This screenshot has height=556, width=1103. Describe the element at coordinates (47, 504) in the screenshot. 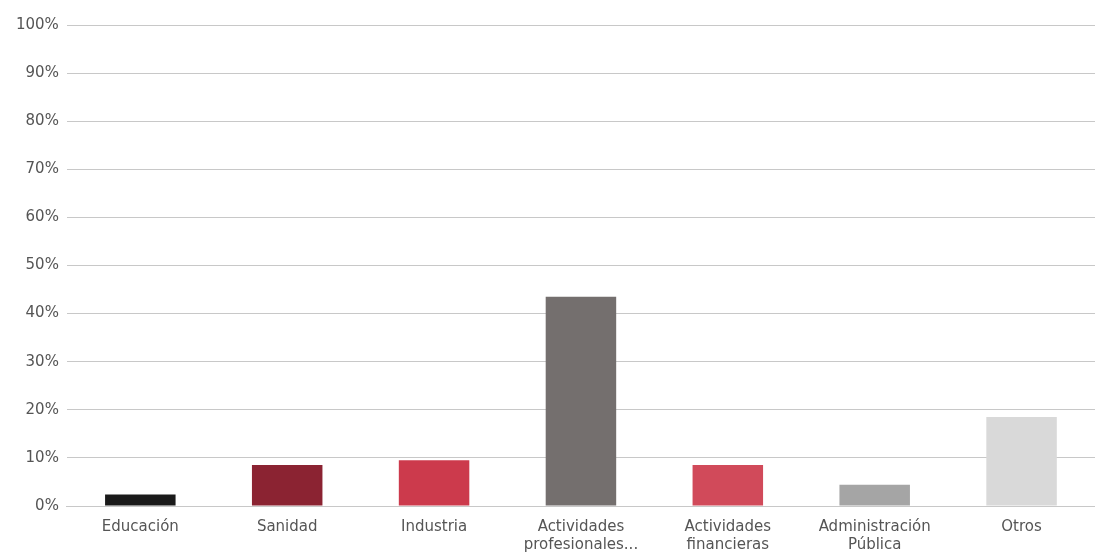

I see `y-tick-label: 0%` at that location.